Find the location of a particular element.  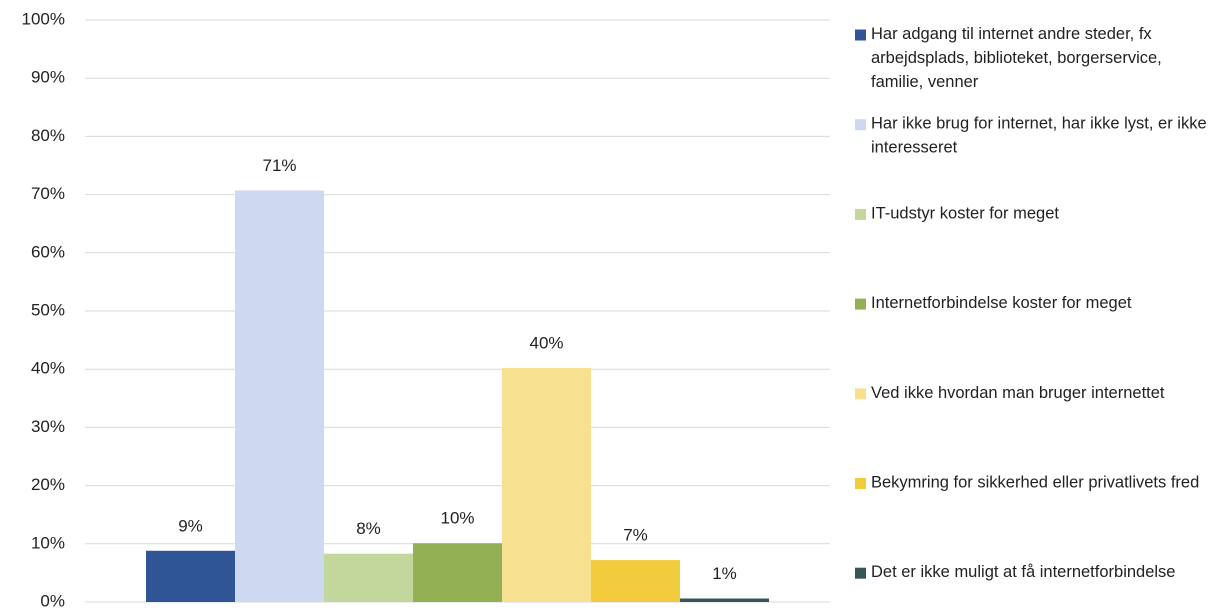

y-tick-label: 20% is located at coordinates (48, 484).